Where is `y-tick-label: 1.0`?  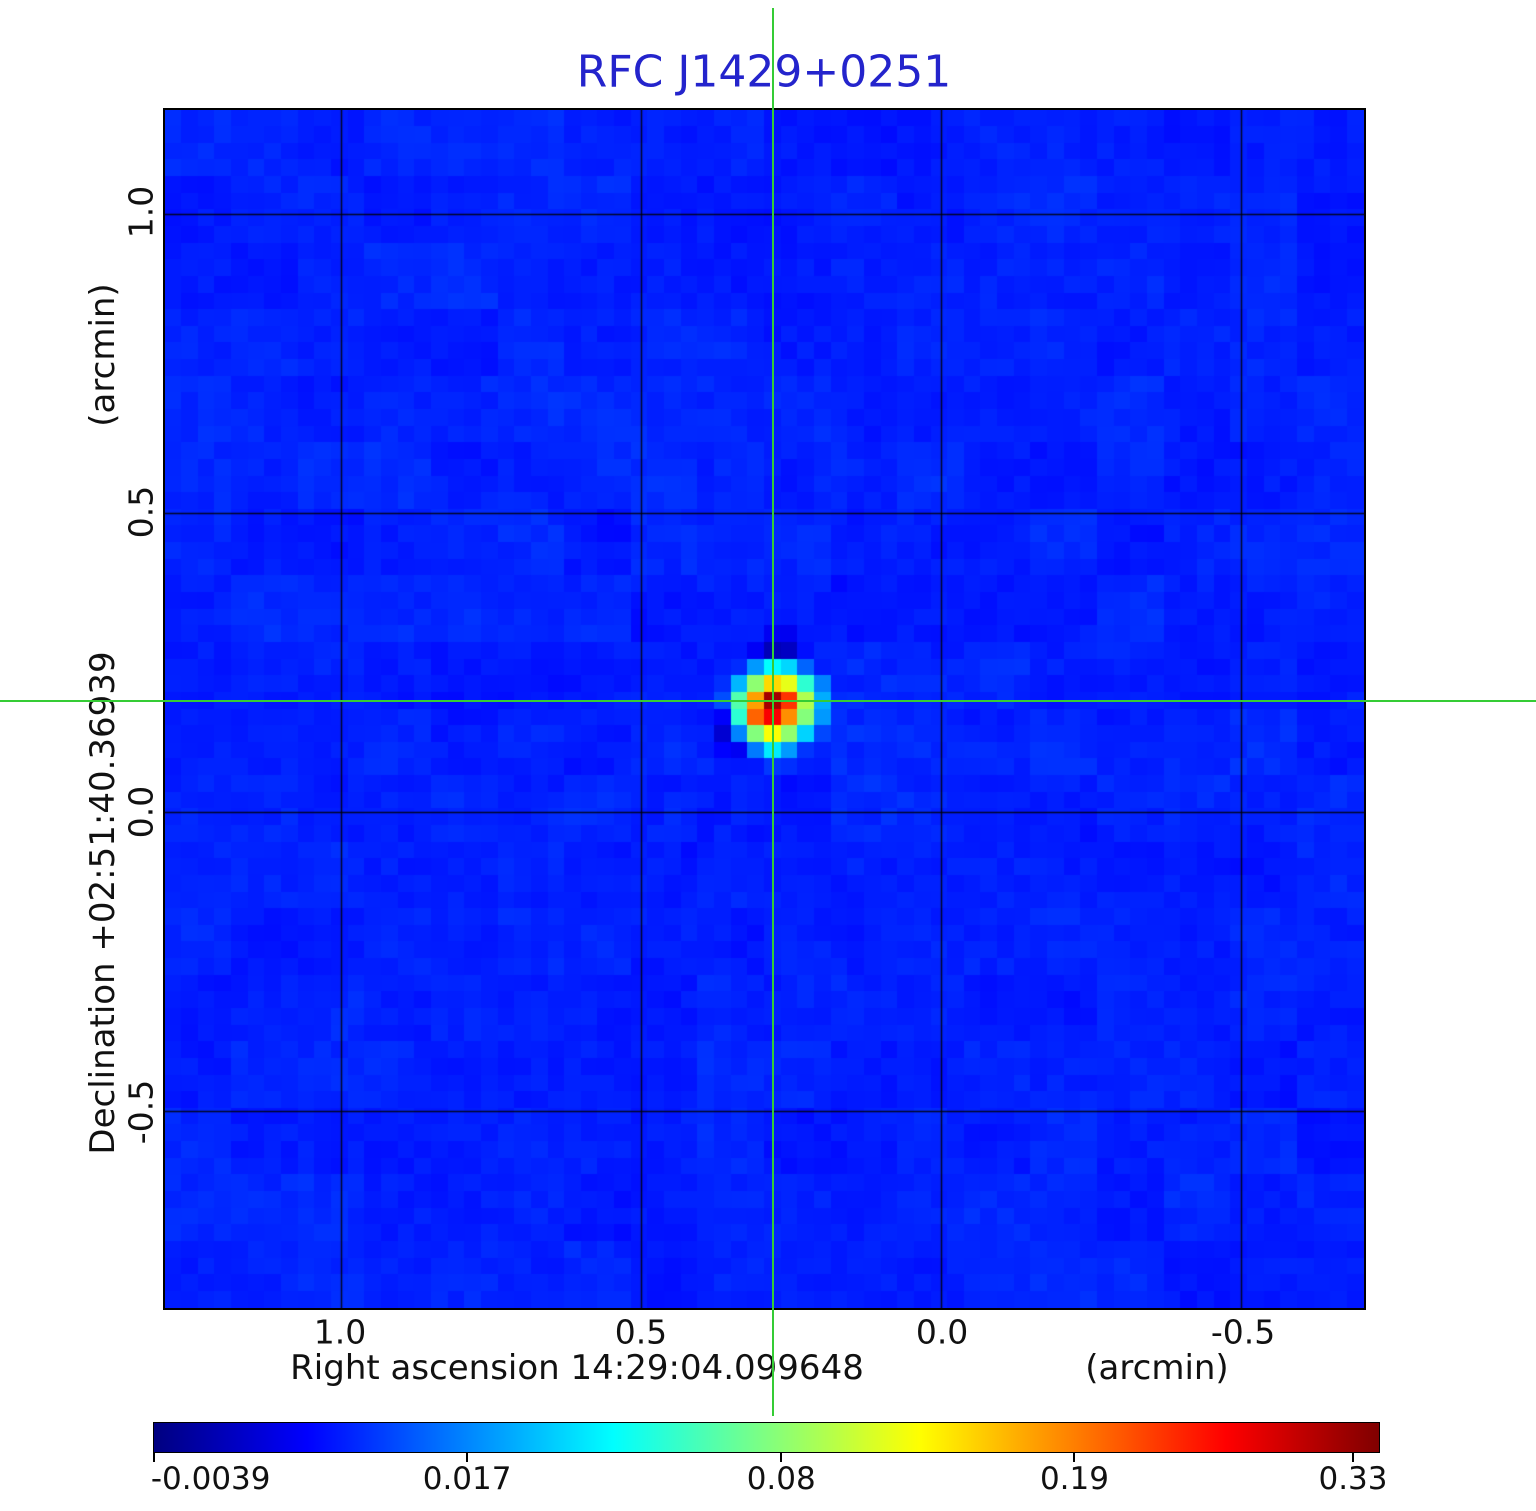 y-tick-label: 1.0 is located at coordinates (141, 212).